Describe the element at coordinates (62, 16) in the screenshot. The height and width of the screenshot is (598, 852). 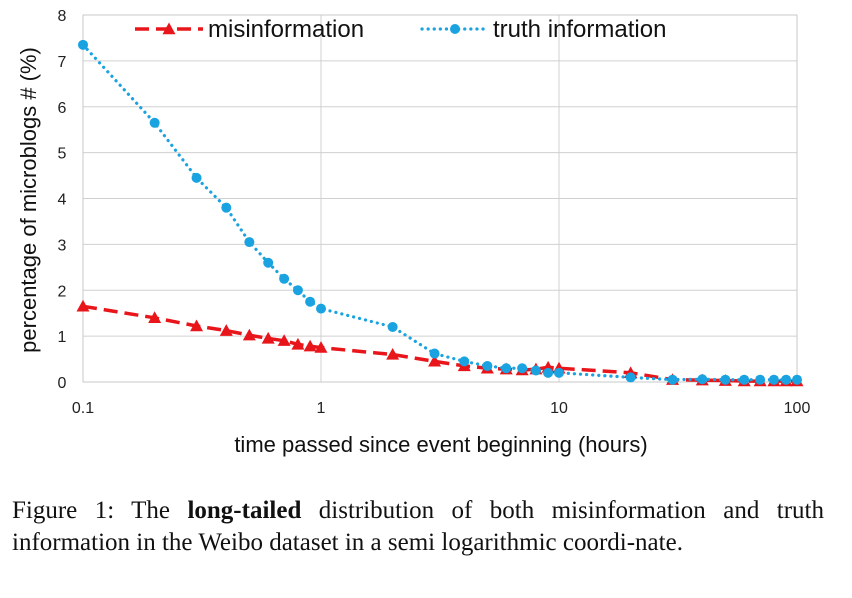
I see `y-tick-label: 8` at that location.